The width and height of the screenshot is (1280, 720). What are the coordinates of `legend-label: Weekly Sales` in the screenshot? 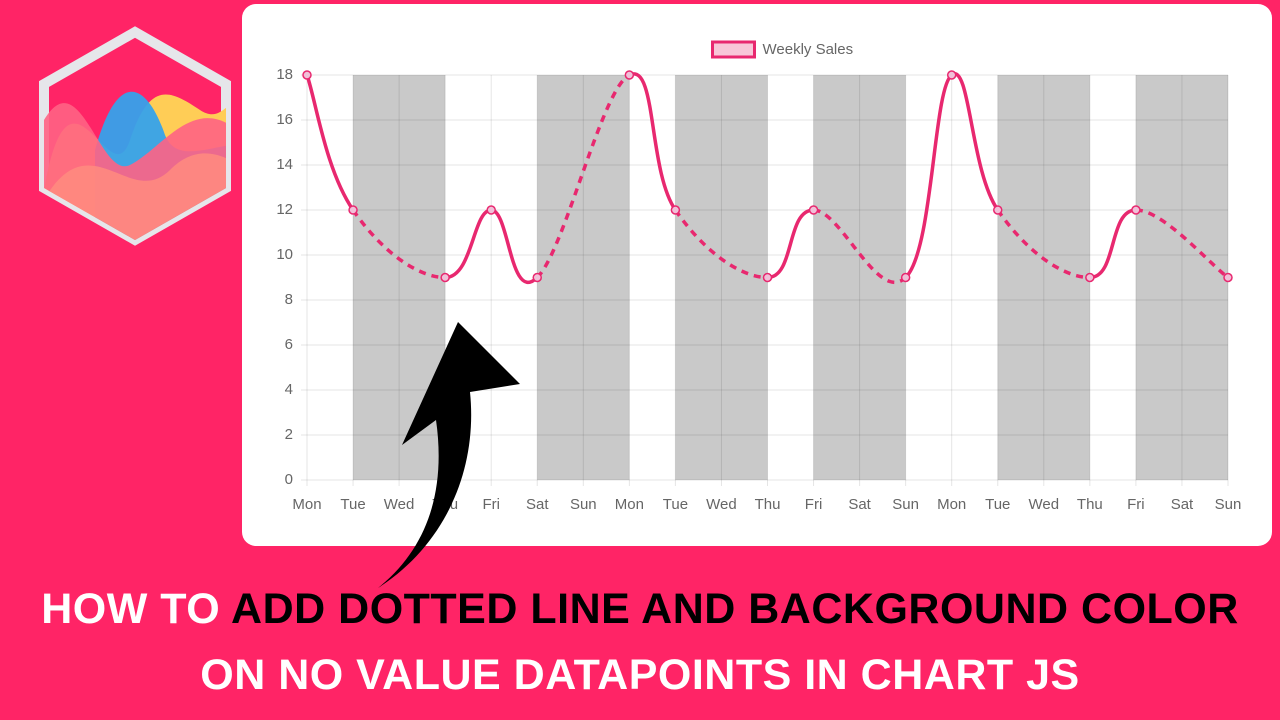 It's located at (808, 49).